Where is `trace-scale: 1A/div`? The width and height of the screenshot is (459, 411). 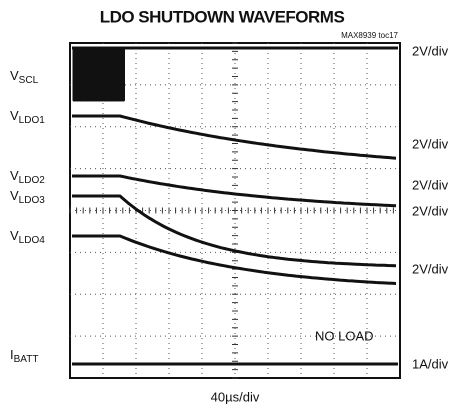
trace-scale: 1A/div is located at coordinates (430, 363).